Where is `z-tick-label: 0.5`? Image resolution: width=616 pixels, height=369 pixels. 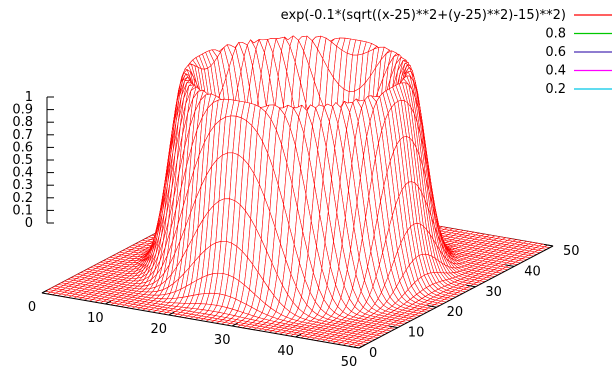 z-tick-label: 0.5 is located at coordinates (22, 160).